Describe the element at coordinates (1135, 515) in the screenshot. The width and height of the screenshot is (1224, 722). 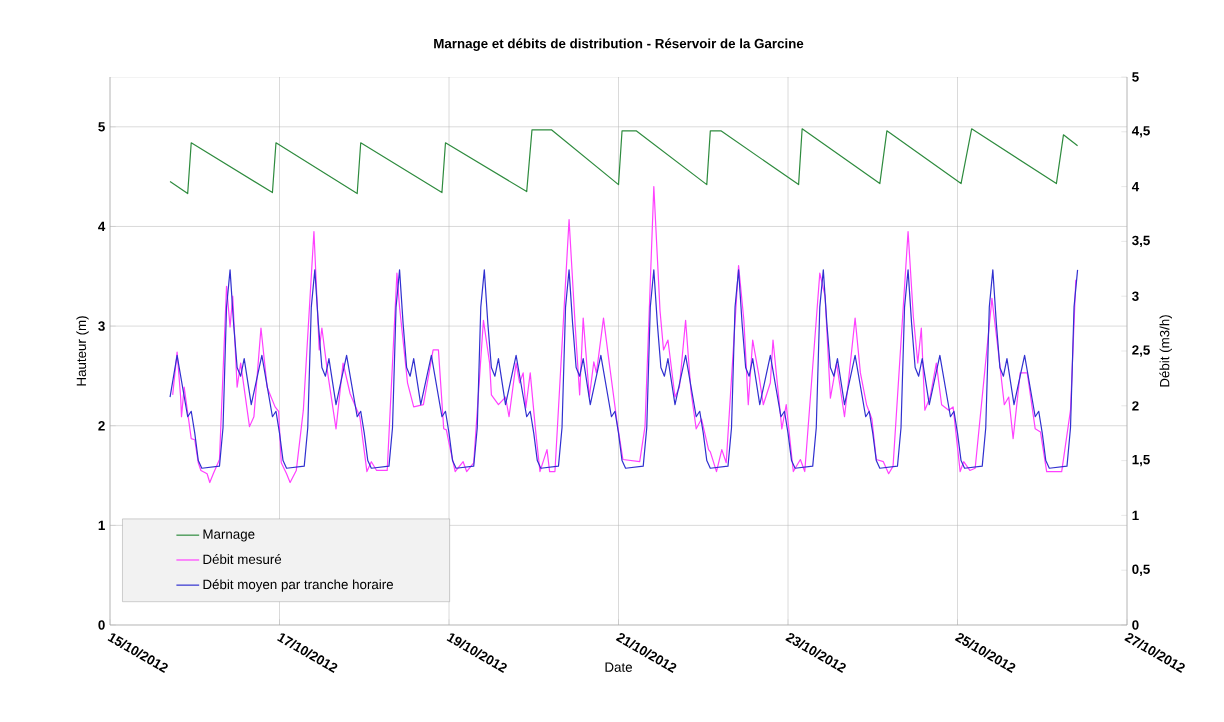
I see `y2-tick-label: 1` at that location.